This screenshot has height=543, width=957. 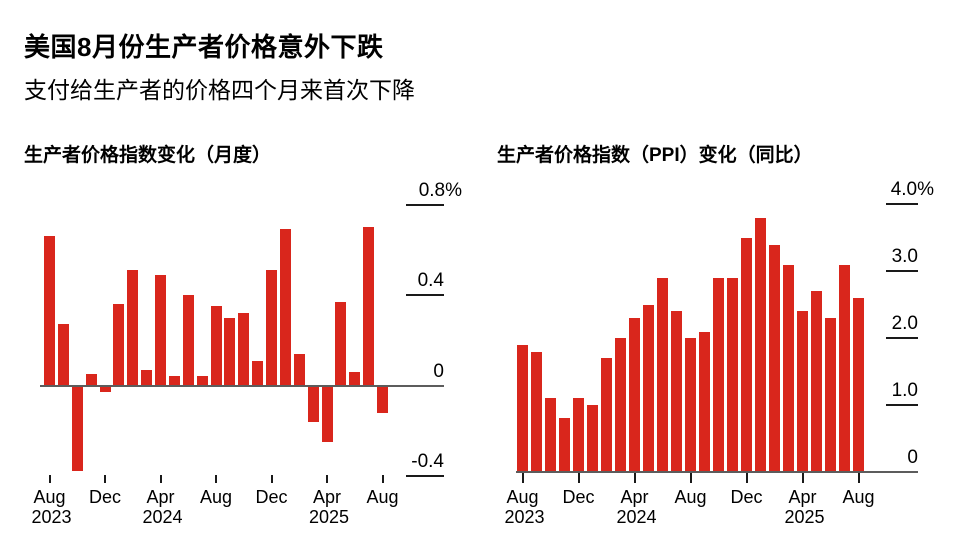 I want to click on page-title: 美国8月份生产者价格意外下跌, so click(x=204, y=47).